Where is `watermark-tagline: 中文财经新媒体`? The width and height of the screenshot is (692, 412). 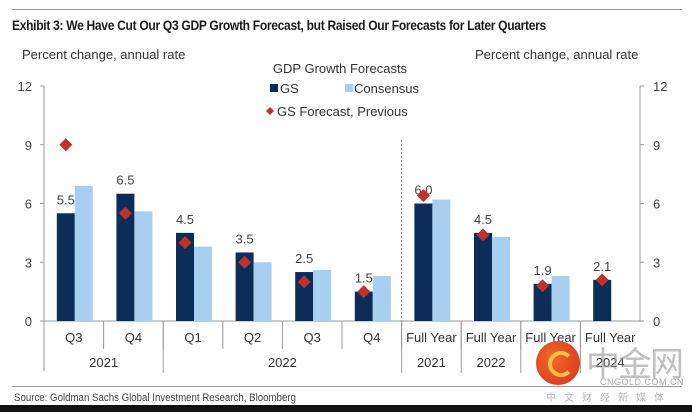 watermark-tagline: 中文财经新媒体 is located at coordinates (609, 398).